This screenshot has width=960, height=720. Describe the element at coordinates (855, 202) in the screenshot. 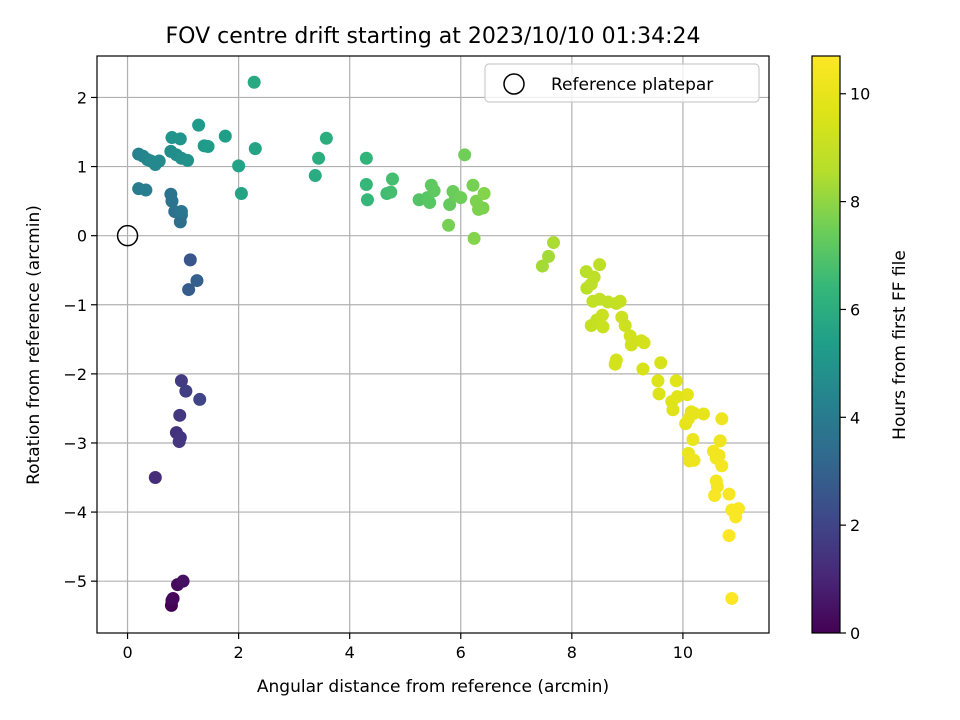

I see `colorbar-tick-label: 8` at that location.